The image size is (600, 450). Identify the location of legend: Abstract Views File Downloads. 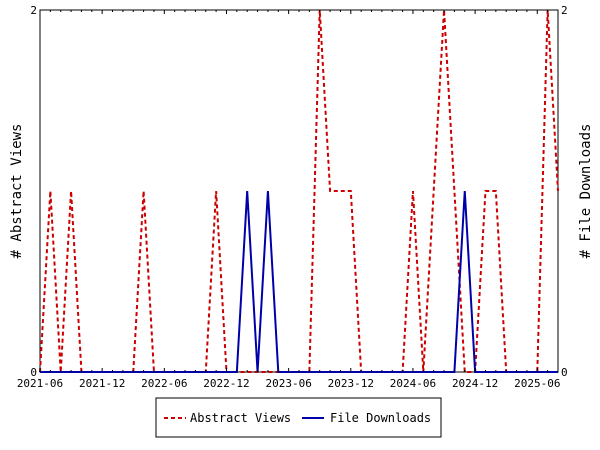
(298, 417).